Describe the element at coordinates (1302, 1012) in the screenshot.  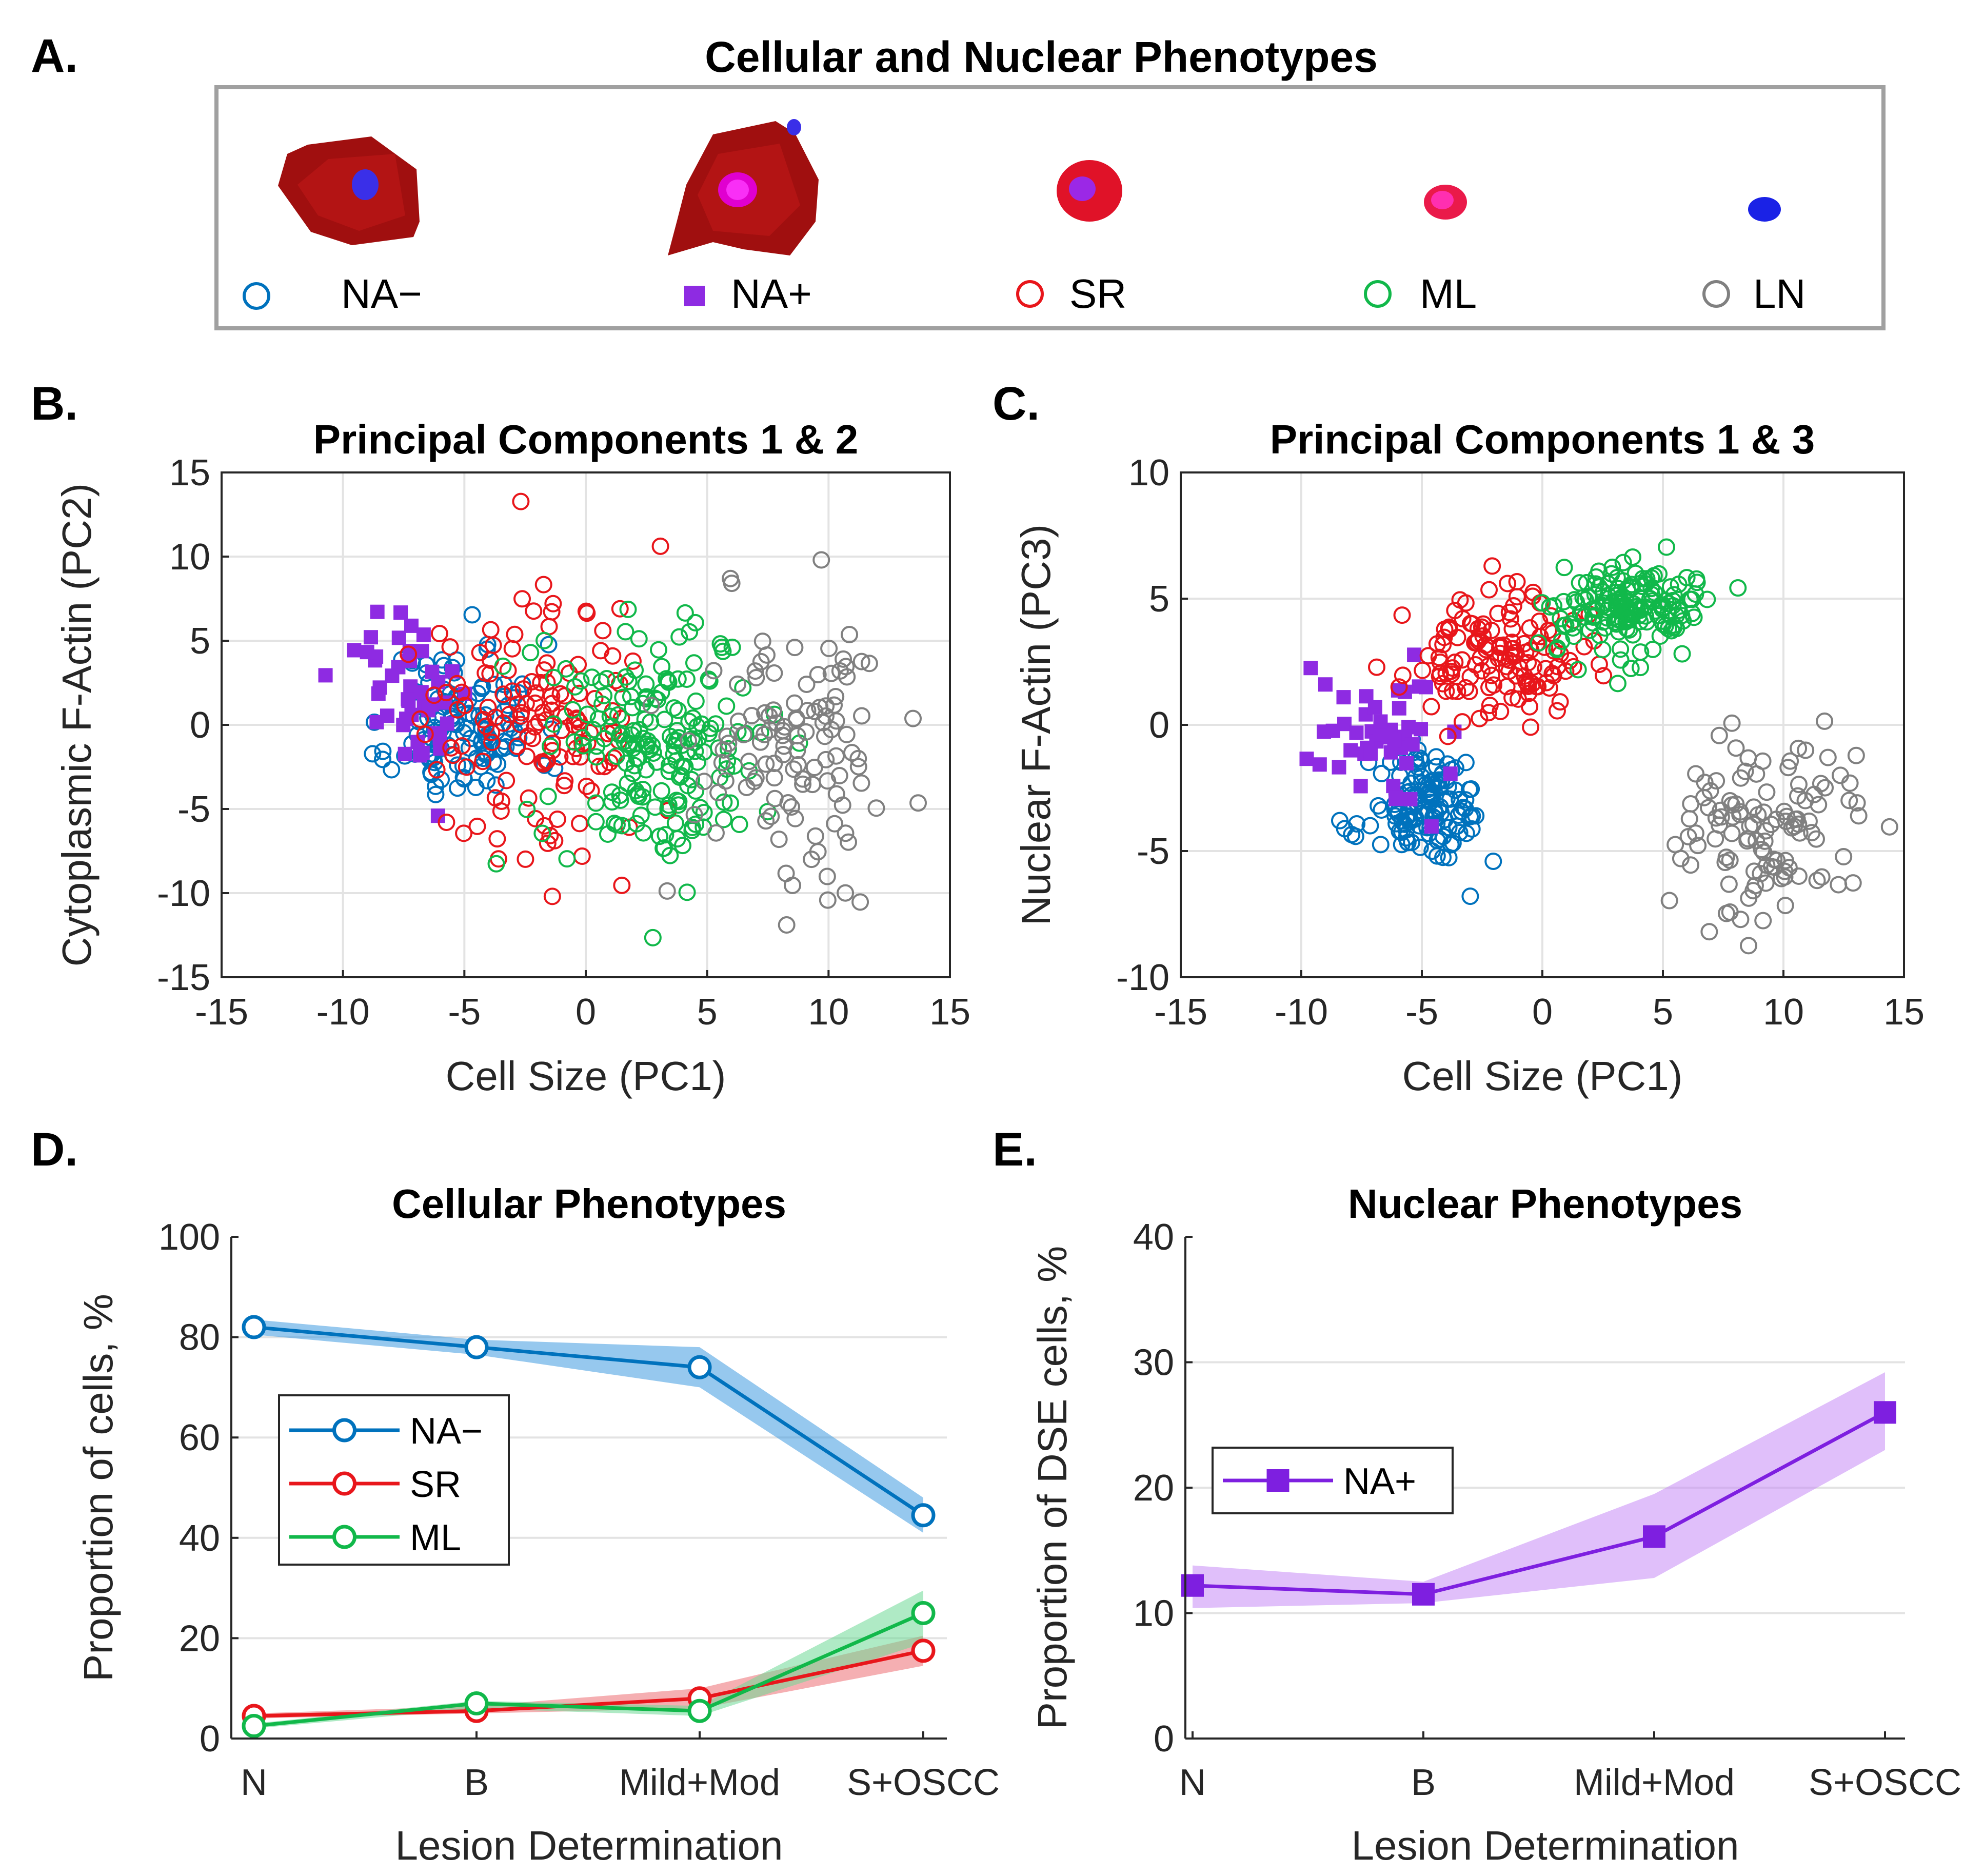
I see `tick-label-x: -10` at that location.